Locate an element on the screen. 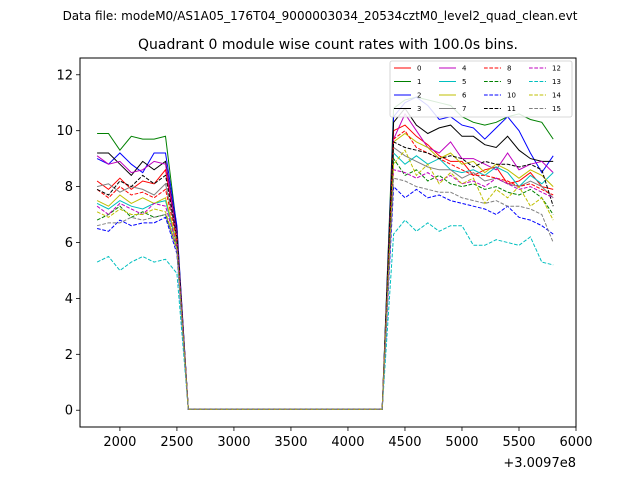 Image resolution: width=640 pixels, height=480 pixels. y-tick-label: 12 is located at coordinates (64, 75).